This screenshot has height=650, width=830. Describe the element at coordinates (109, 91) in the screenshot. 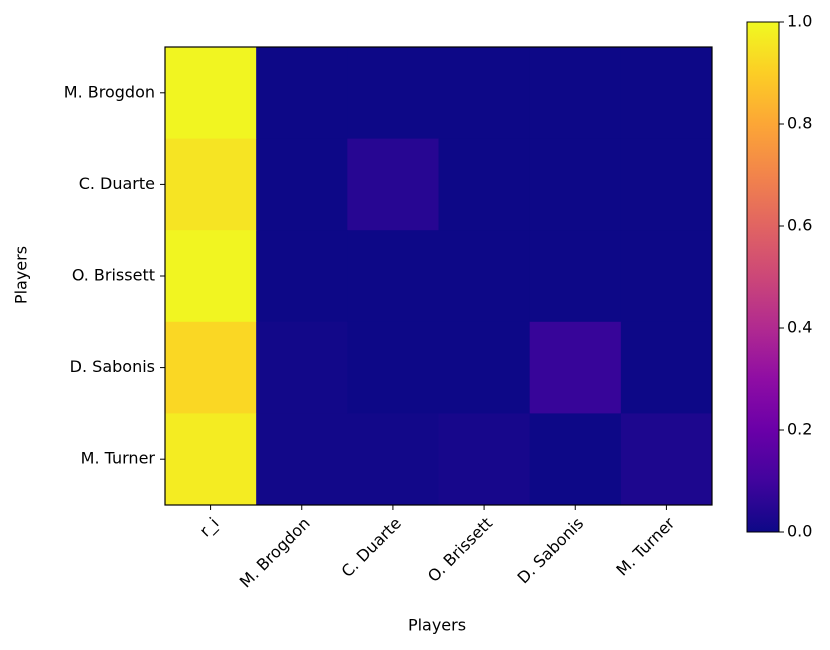

I see `y-tick-label: M. Brogdon` at that location.